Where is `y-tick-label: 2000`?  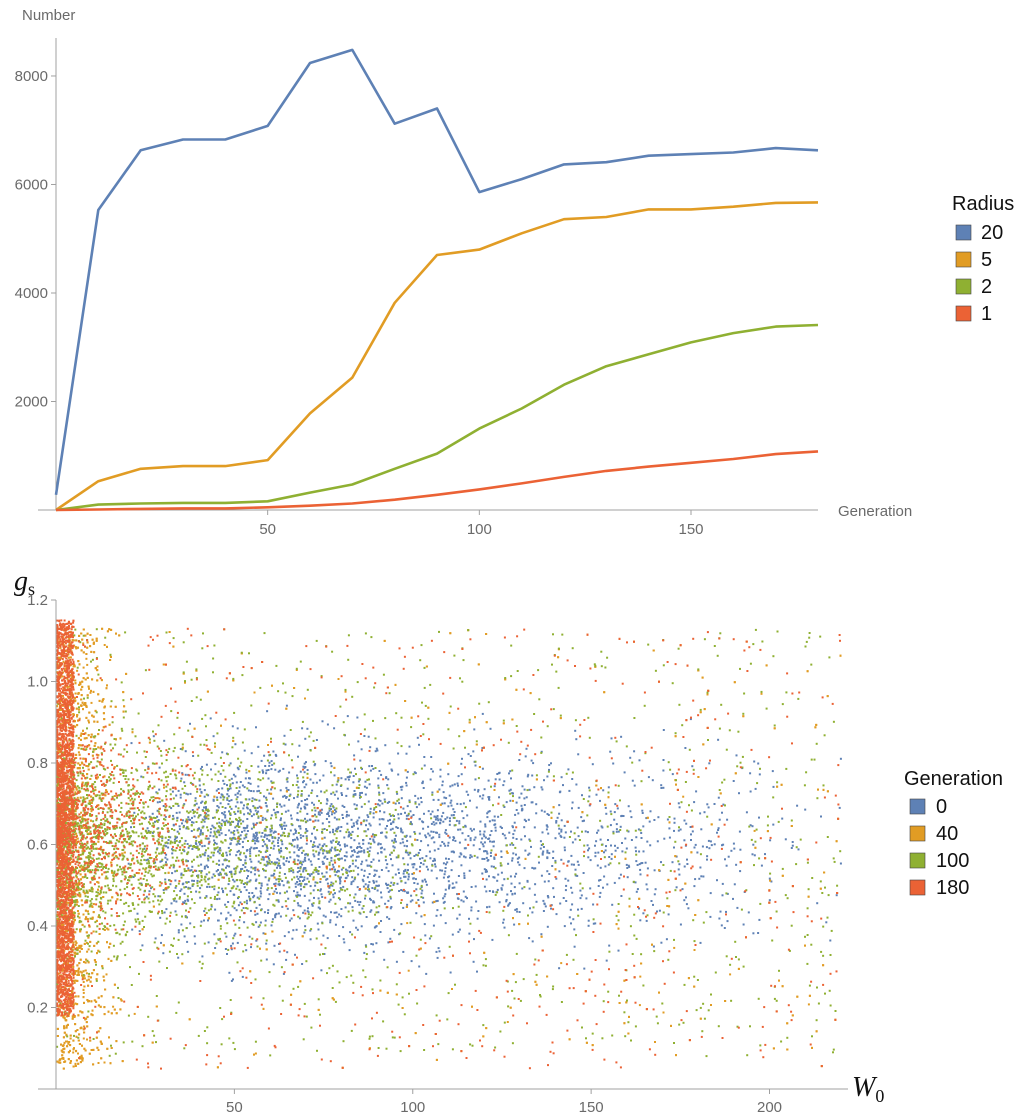 y-tick-label: 2000 is located at coordinates (31, 401).